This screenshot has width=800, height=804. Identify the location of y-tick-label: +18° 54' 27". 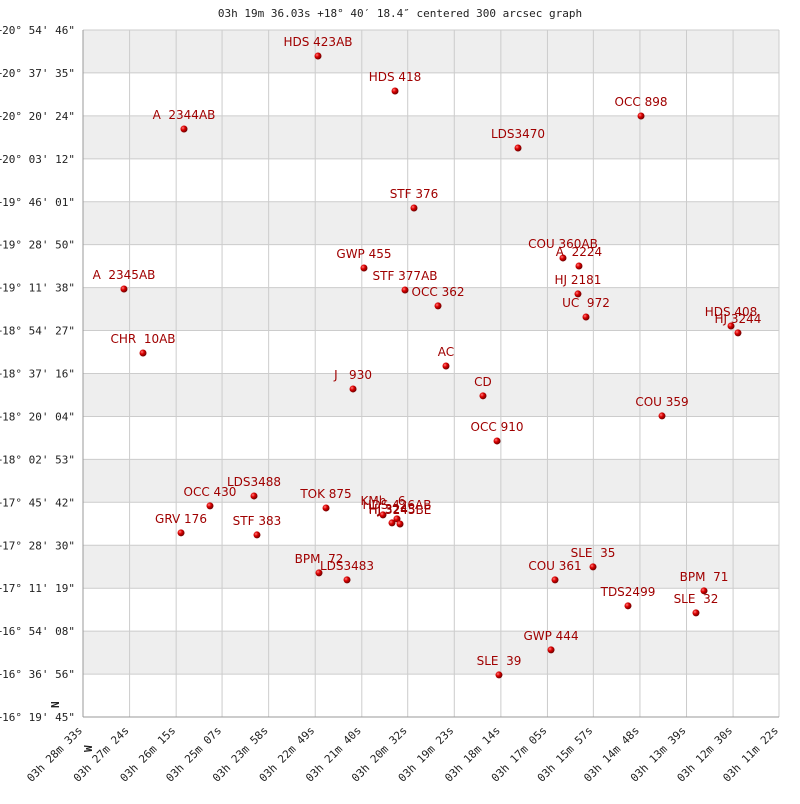
(37, 331).